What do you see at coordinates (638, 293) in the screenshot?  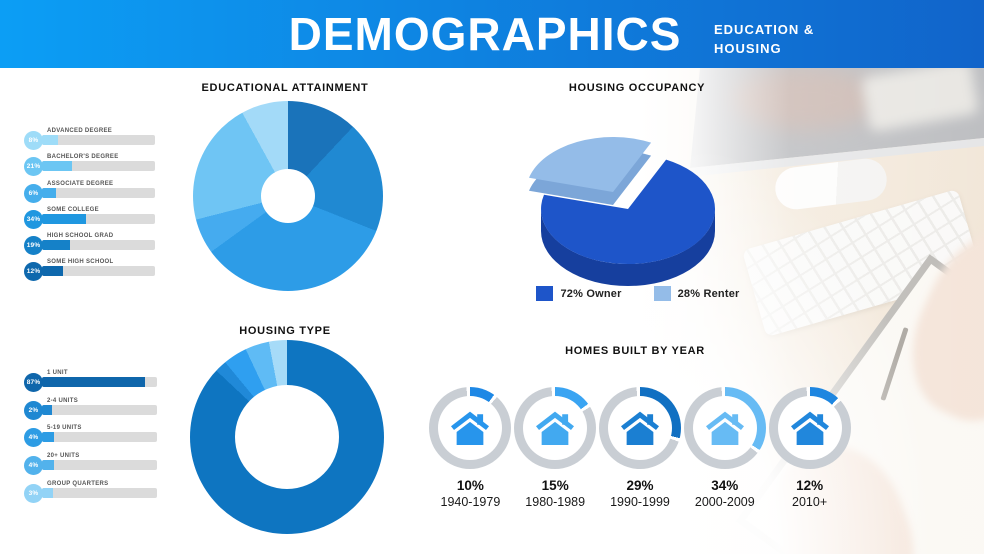 I see `occupancy-legend: 72% Owner 28% Renter` at bounding box center [638, 293].